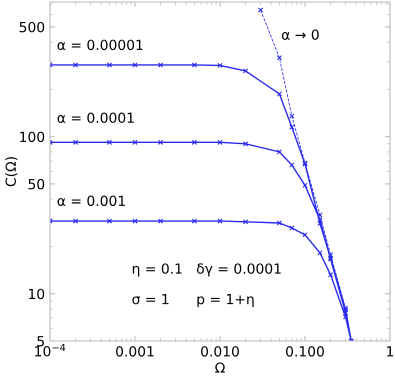  Describe the element at coordinates (390, 351) in the screenshot. I see `x-tick-label: 1` at that location.